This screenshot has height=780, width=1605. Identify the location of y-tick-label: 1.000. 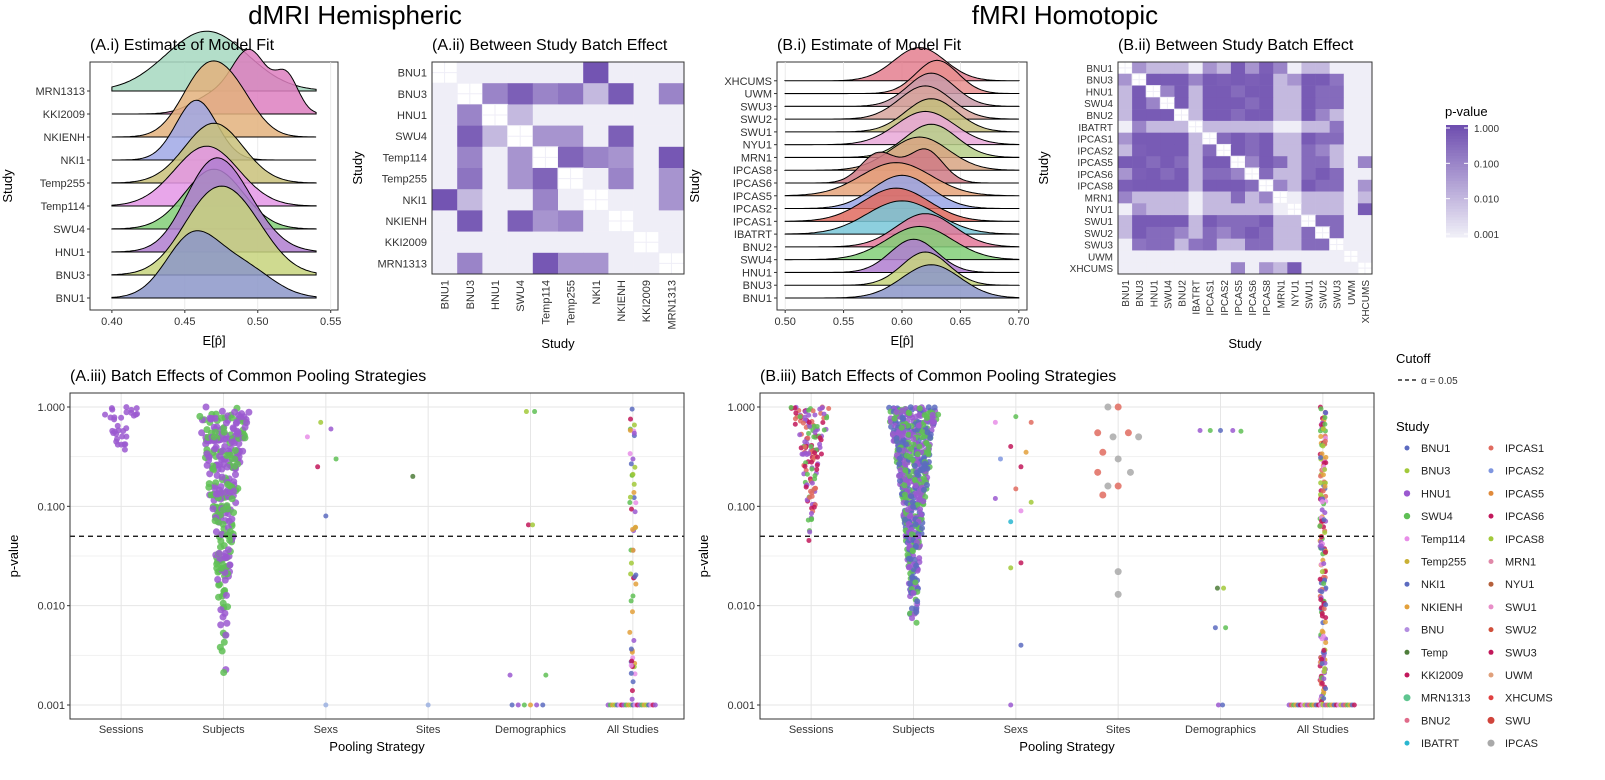
(51, 408).